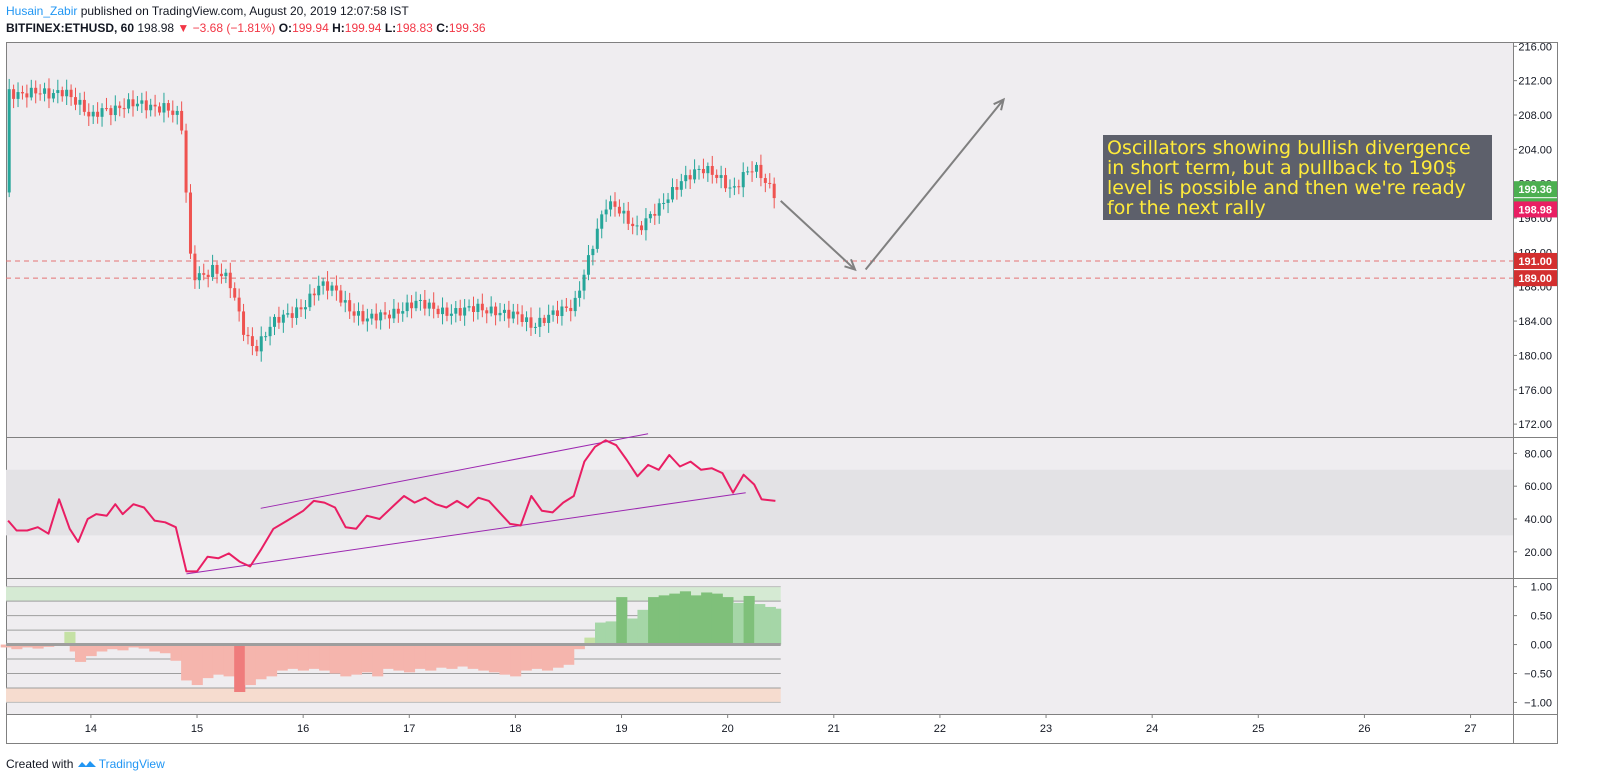 This screenshot has width=1616, height=782. I want to click on y-tick-label: 172.00, so click(1535, 425).